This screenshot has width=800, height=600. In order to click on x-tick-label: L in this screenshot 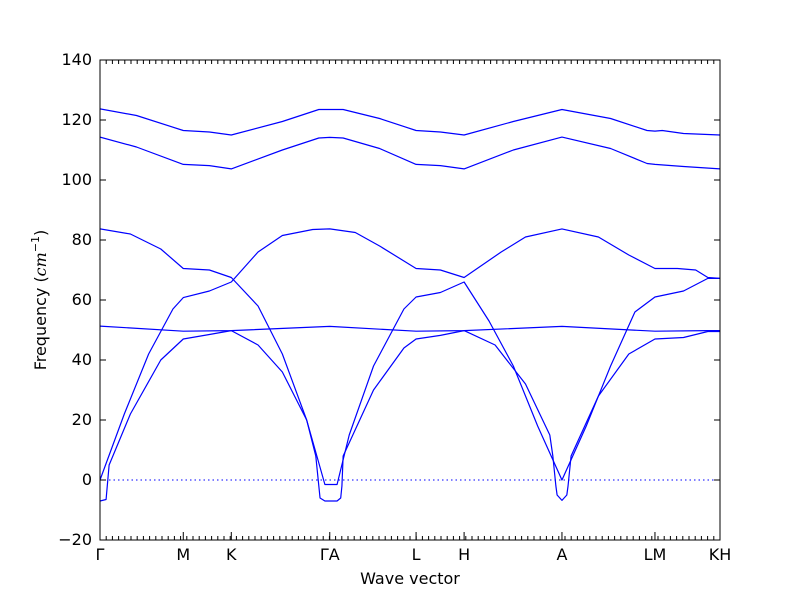, I will do `click(416, 554)`.